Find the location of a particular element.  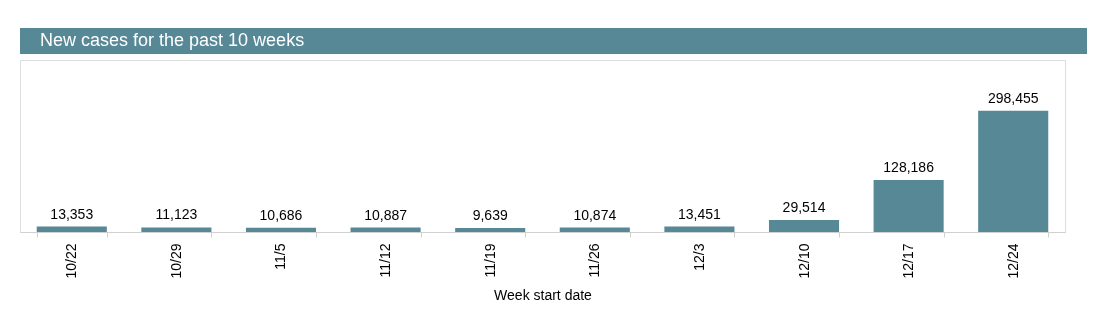

data-label: 10,686 is located at coordinates (281, 214).